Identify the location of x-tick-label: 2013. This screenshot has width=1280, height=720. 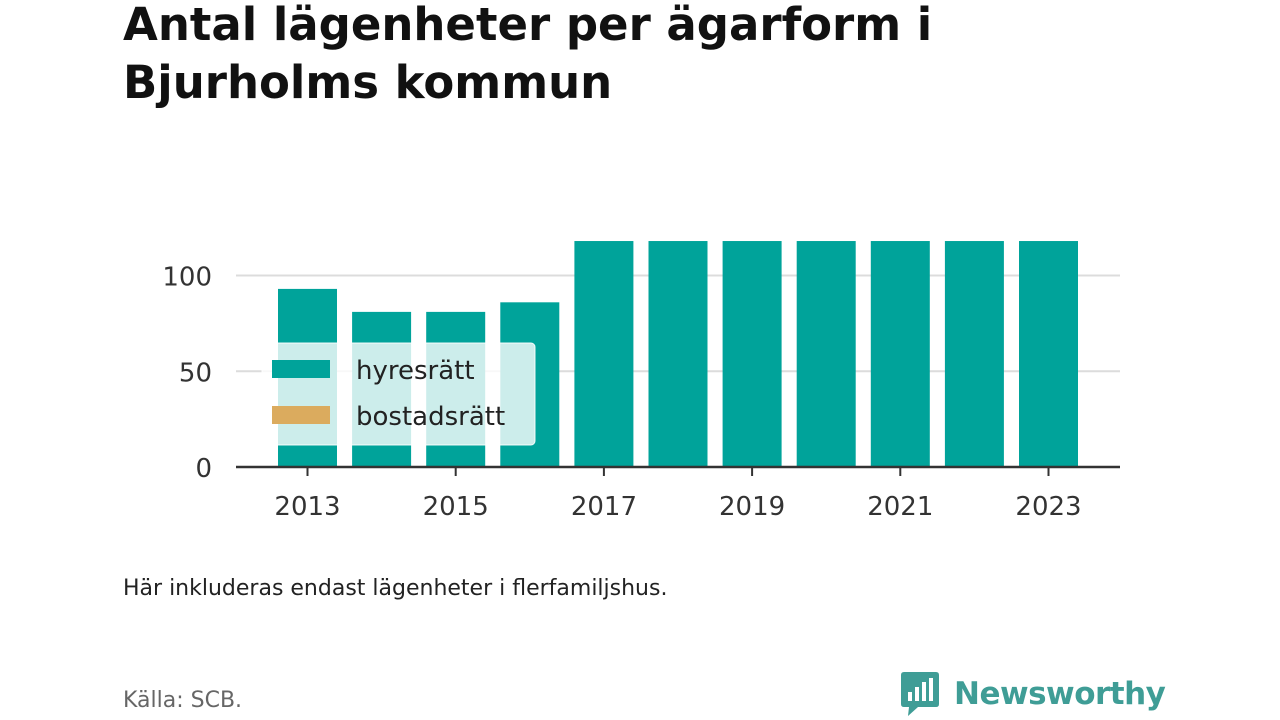
(307, 507).